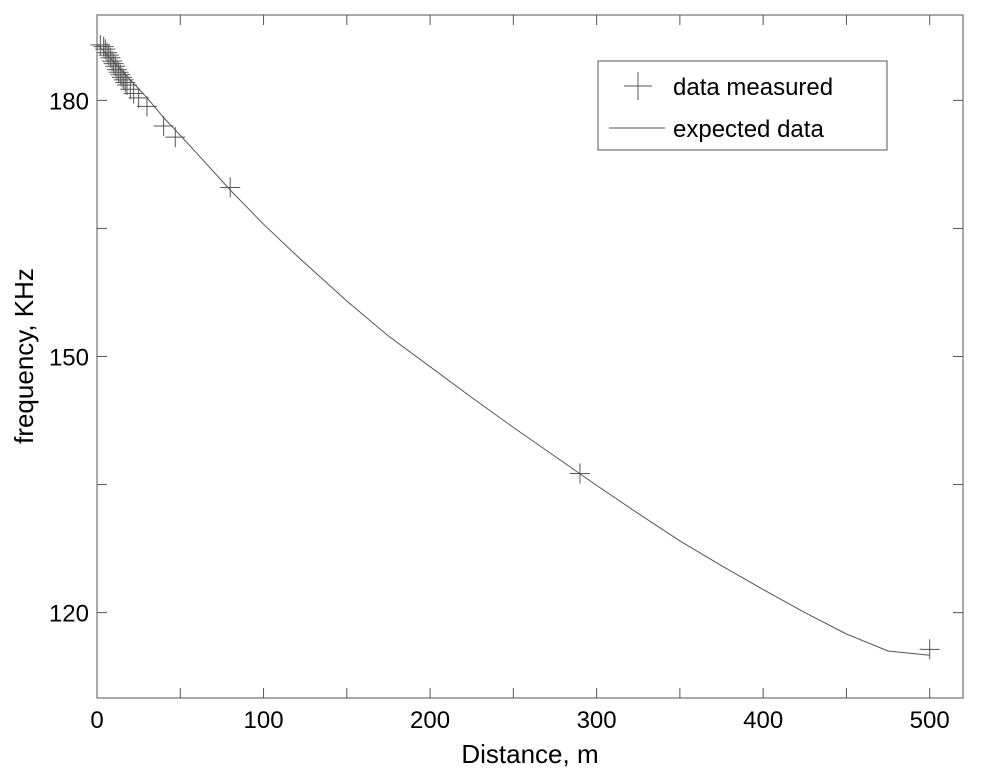  What do you see at coordinates (69, 358) in the screenshot?
I see `y-tick-label: 150` at bounding box center [69, 358].